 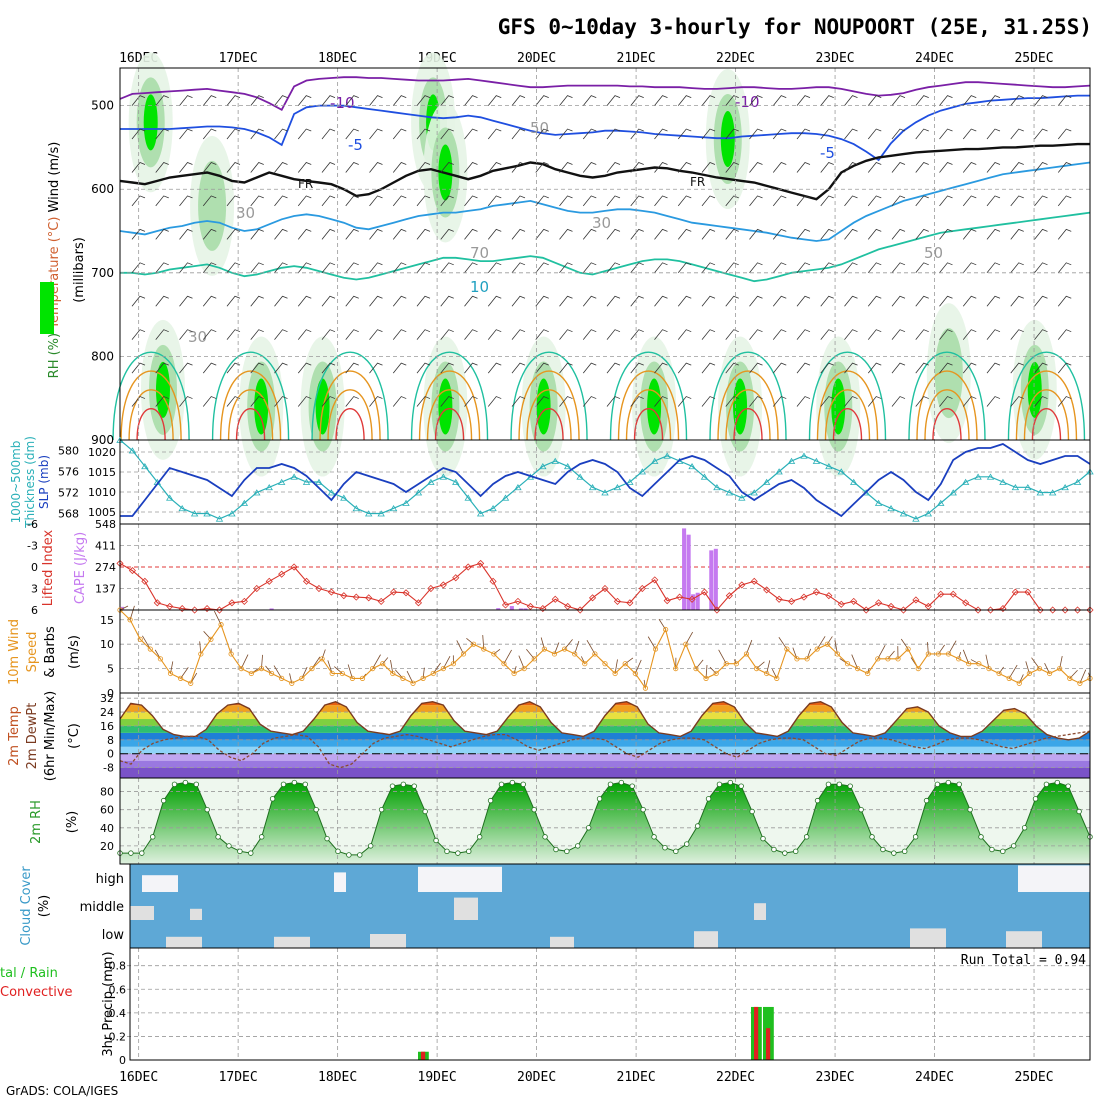 What do you see at coordinates (337, 58) in the screenshot?
I see `date-label-top: 18DEC` at bounding box center [337, 58].